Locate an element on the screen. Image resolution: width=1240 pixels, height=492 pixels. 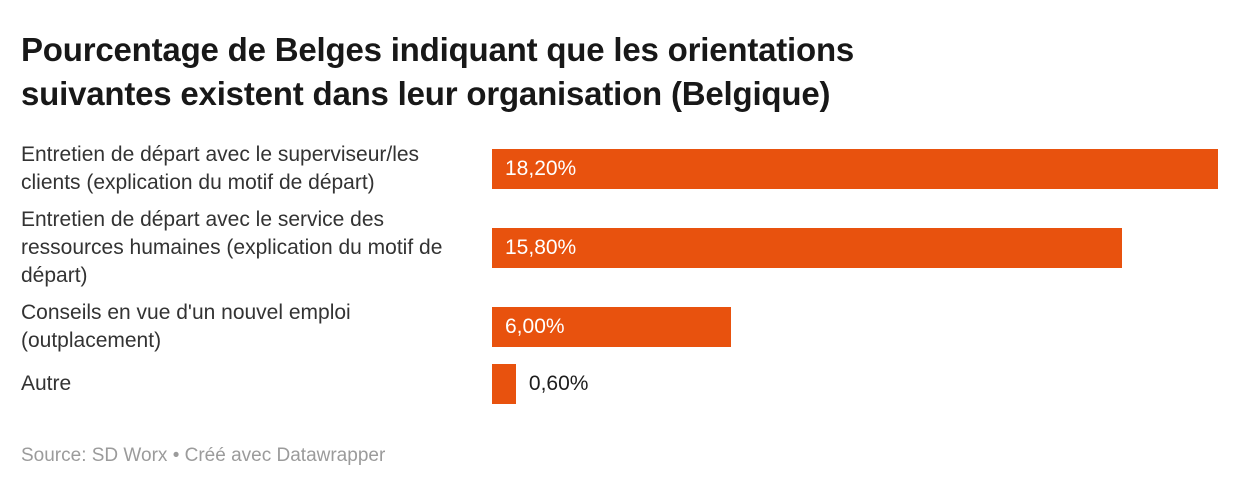
bar-track: 18,20% is located at coordinates (855, 169).